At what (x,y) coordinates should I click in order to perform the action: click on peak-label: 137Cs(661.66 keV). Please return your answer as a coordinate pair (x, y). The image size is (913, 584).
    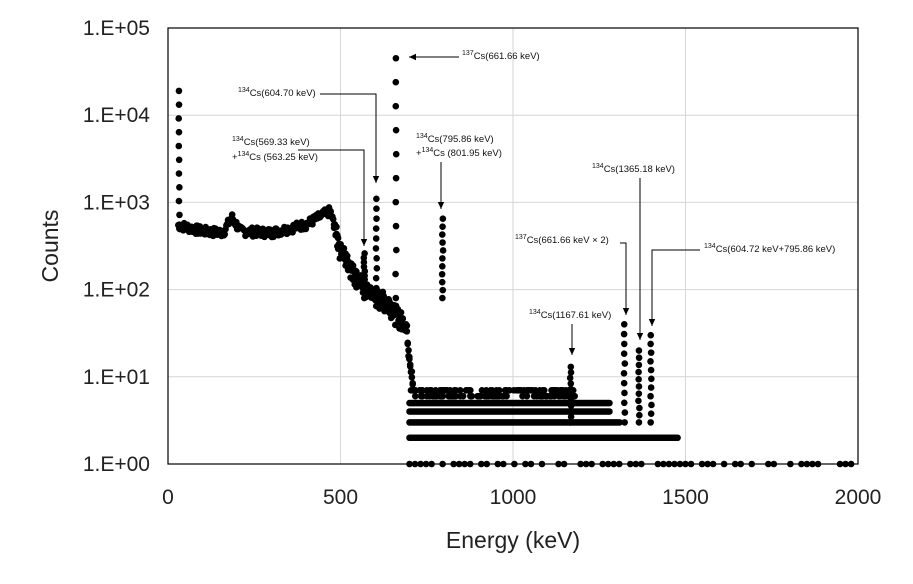
    Looking at the image, I should click on (501, 56).